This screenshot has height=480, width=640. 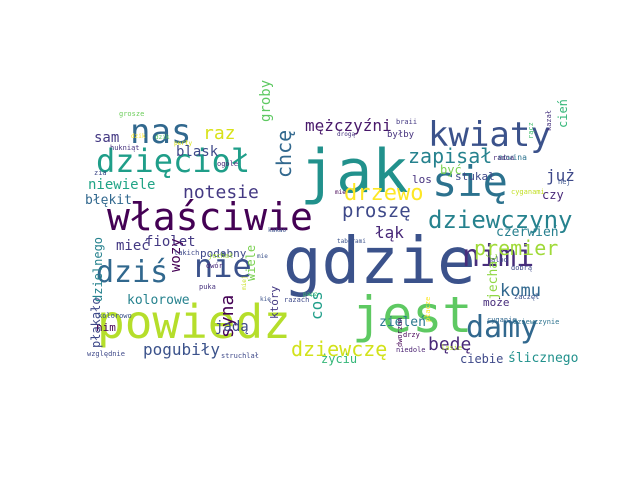 What do you see at coordinates (214, 266) in the screenshot?
I see `cloud-word: dwór` at bounding box center [214, 266].